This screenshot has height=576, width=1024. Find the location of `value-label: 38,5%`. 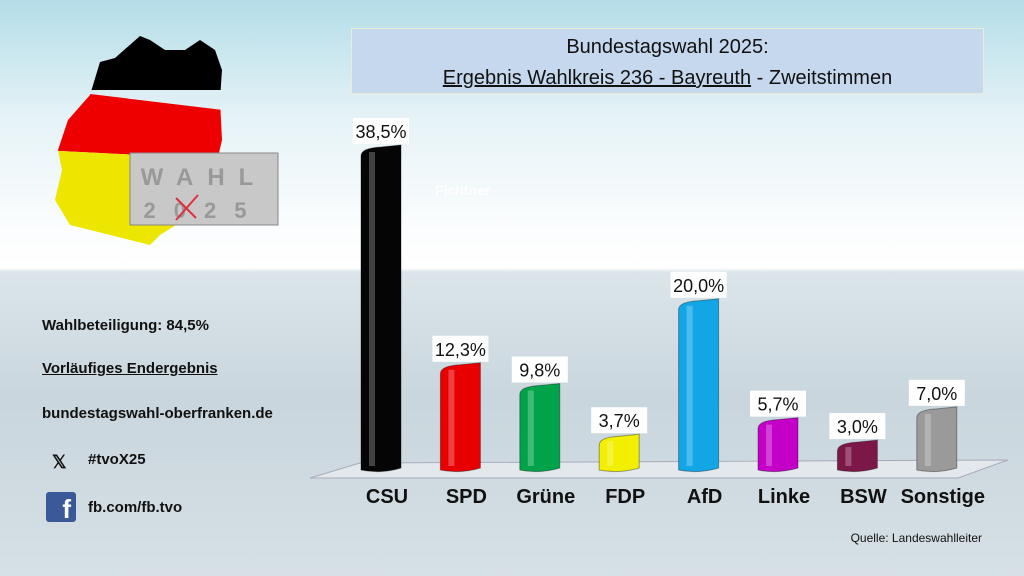

value-label: 38,5% is located at coordinates (380, 132).